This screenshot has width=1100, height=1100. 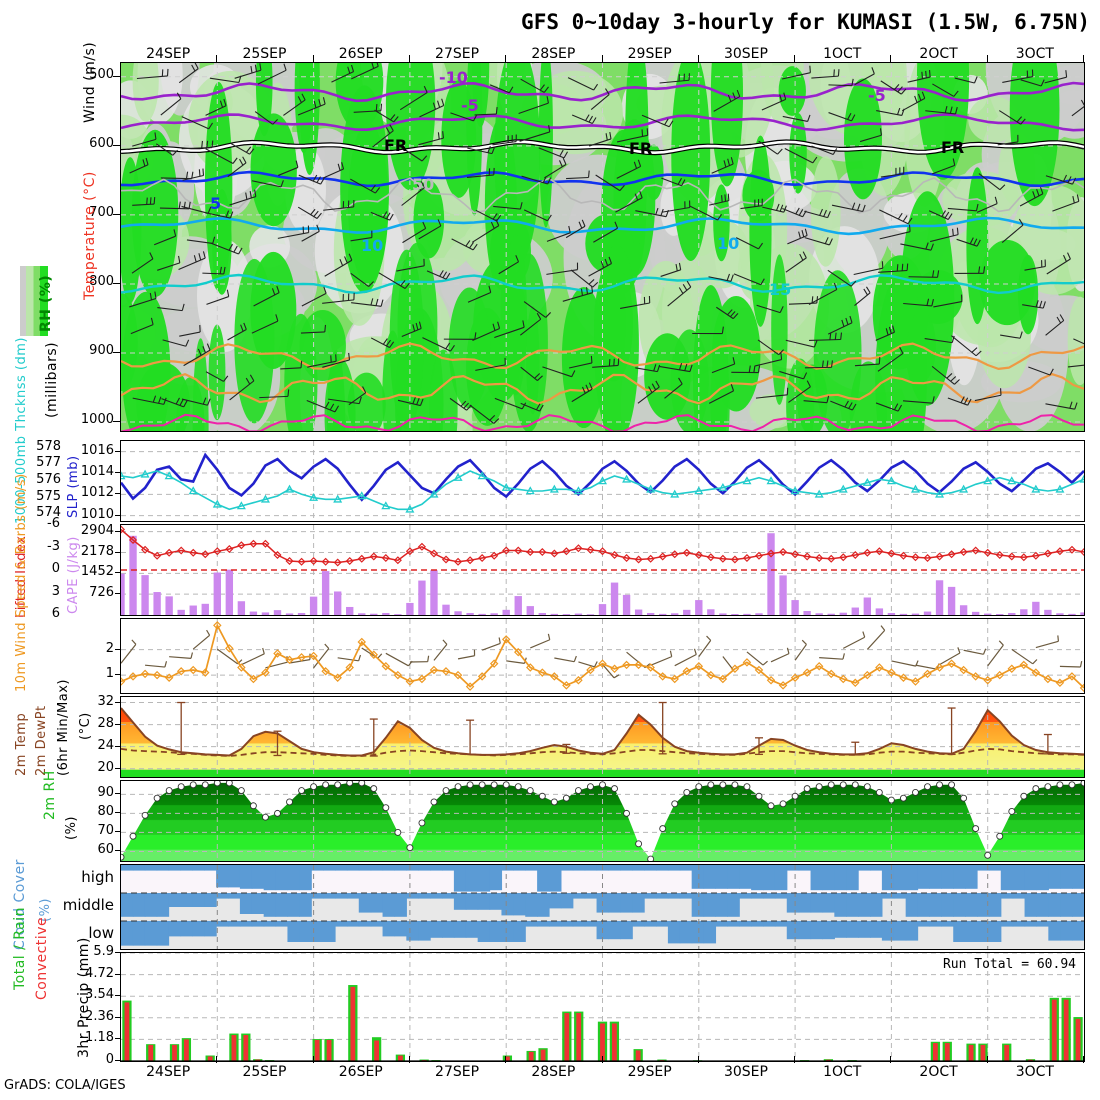 I want to click on cloud-row-label-low: low, so click(x=101, y=933).